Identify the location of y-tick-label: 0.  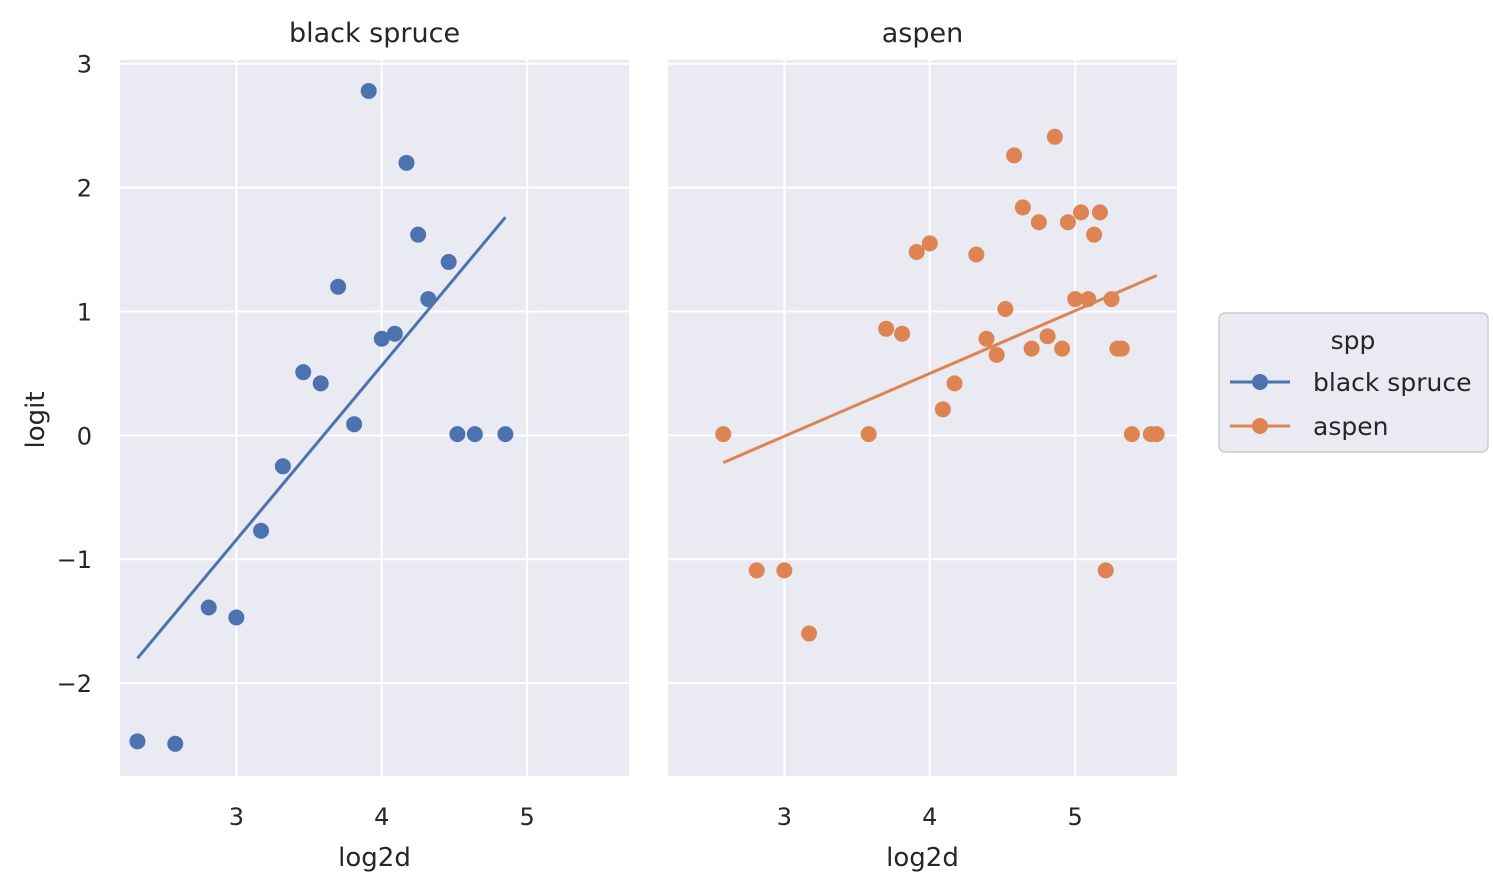
(84, 436).